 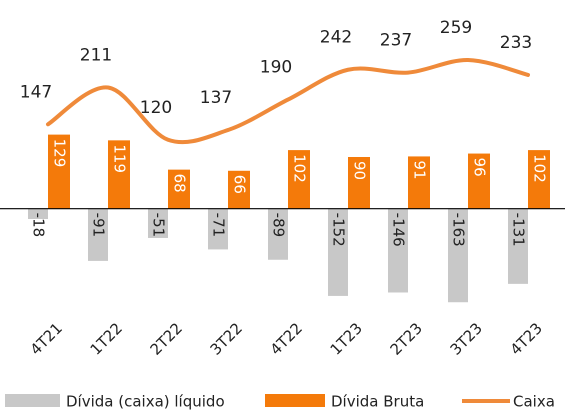 What do you see at coordinates (516, 43) in the screenshot?
I see `line-label: 233` at bounding box center [516, 43].